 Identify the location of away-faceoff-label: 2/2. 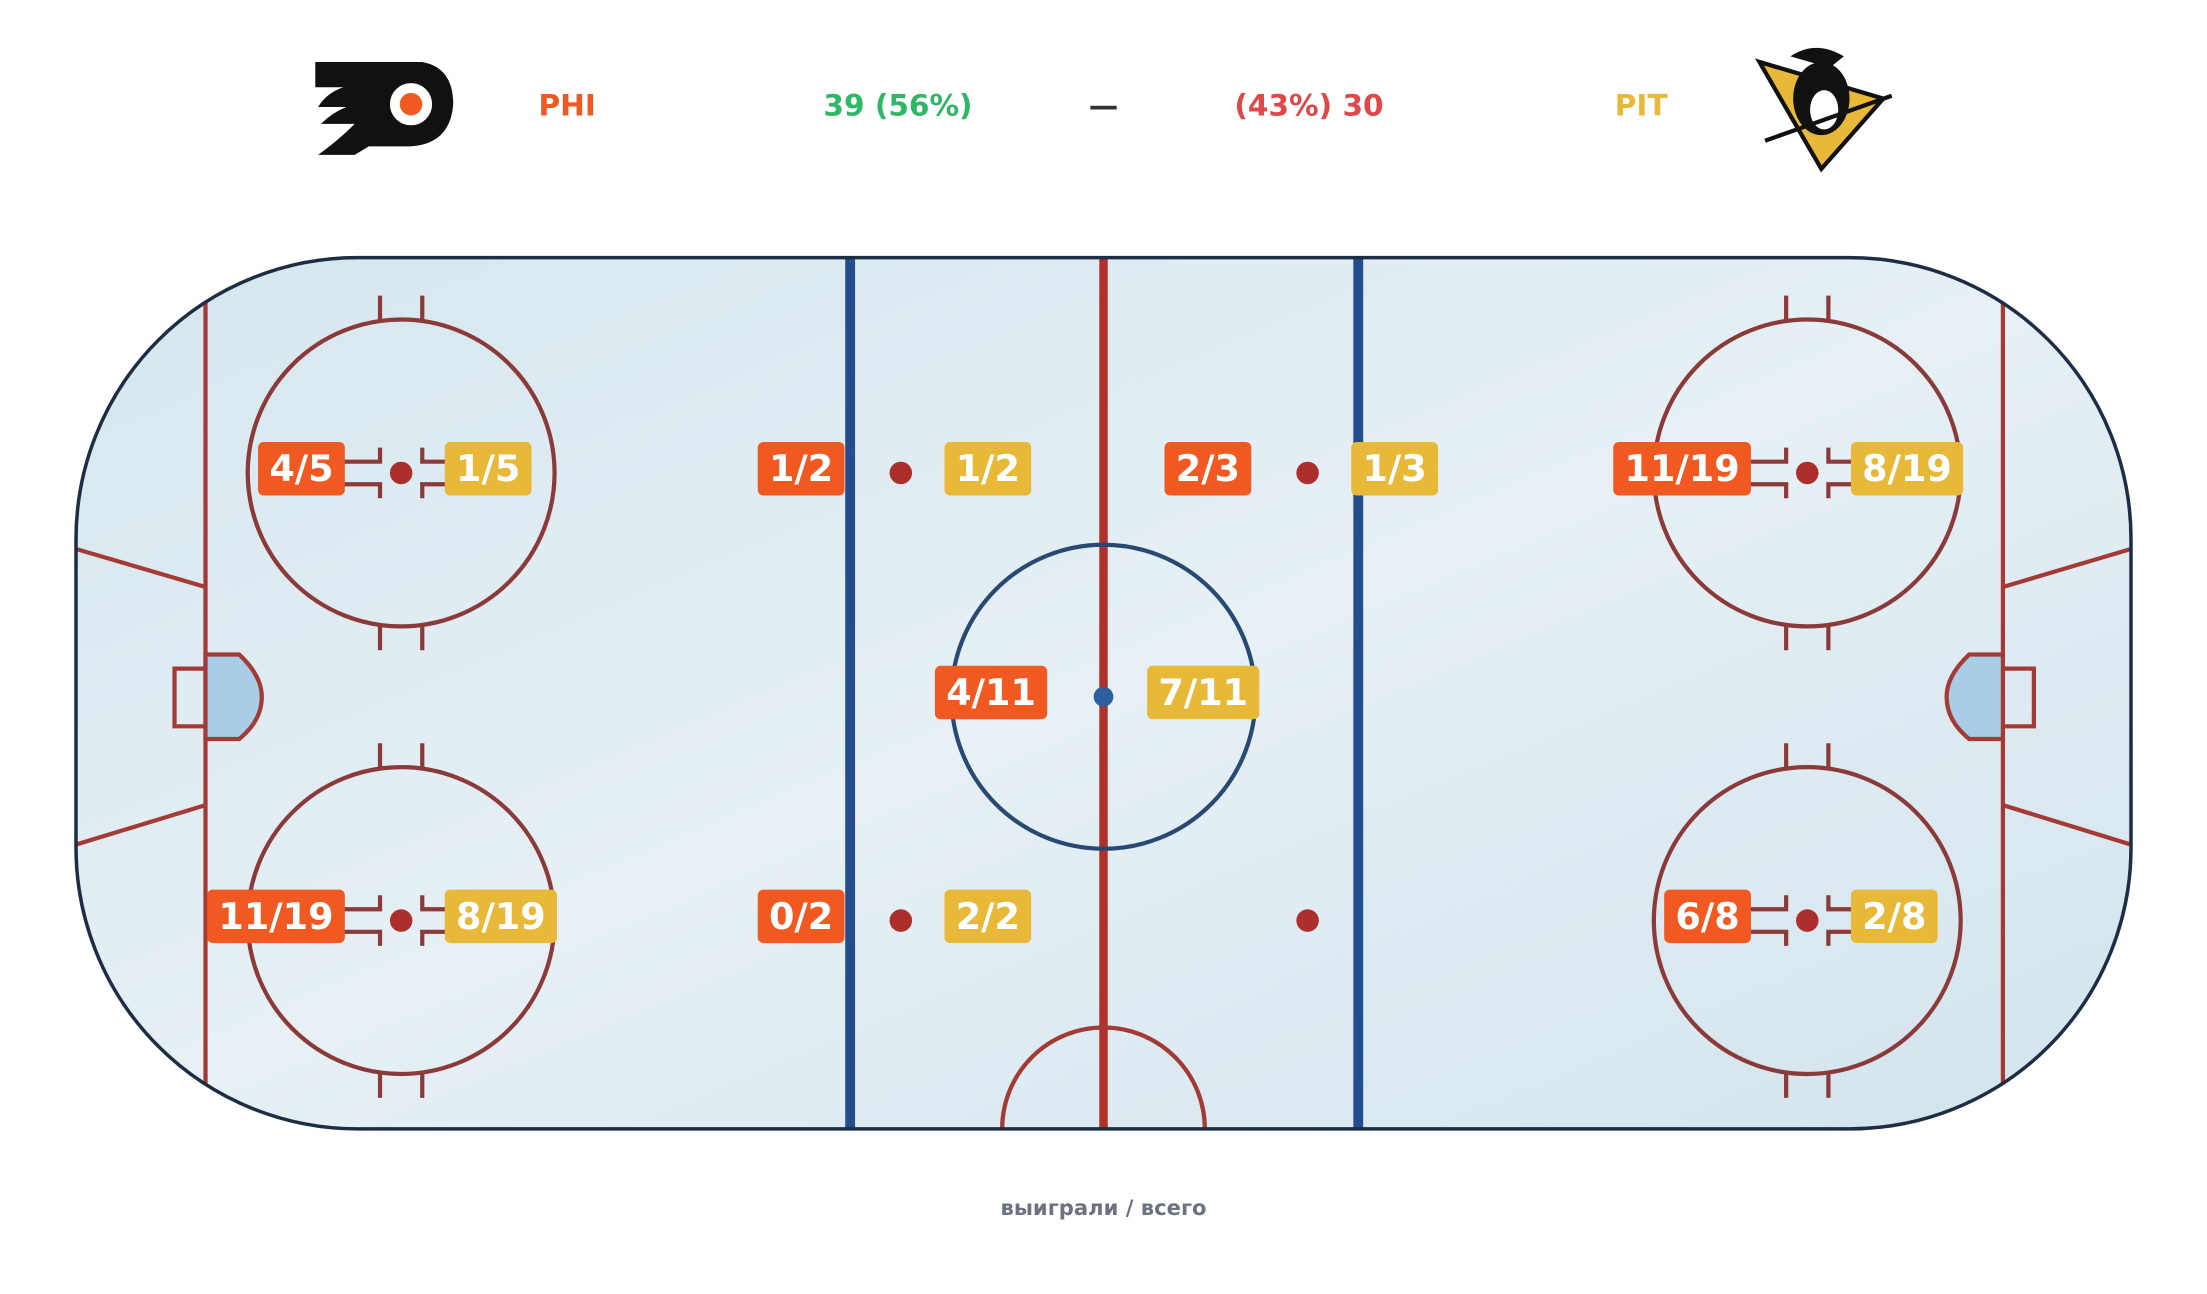
(988, 916).